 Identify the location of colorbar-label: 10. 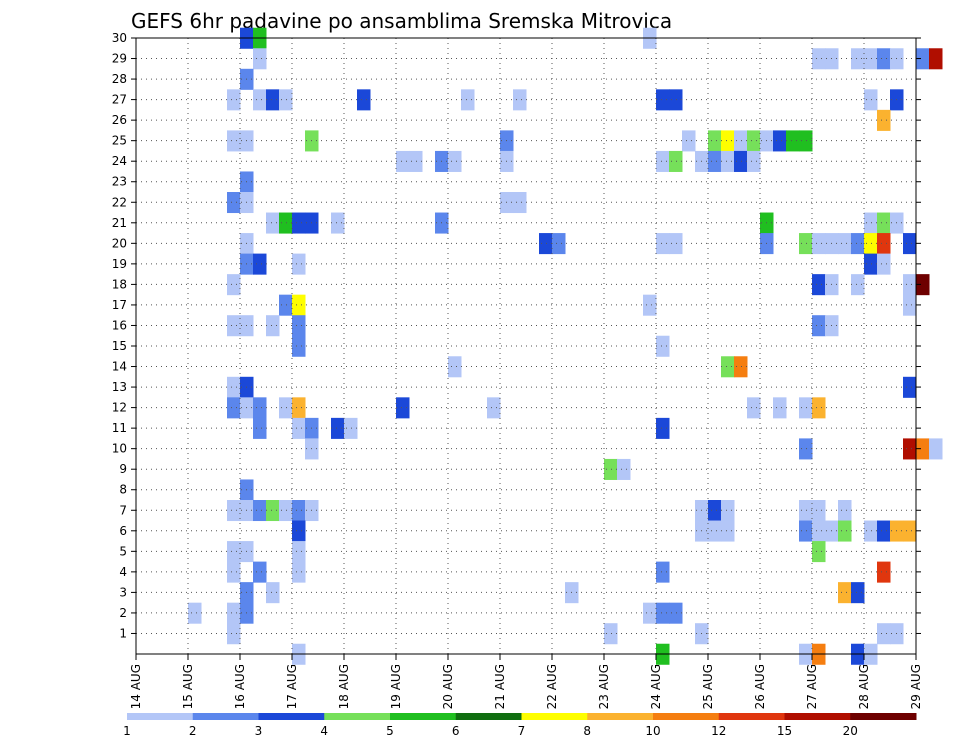
(652, 731).